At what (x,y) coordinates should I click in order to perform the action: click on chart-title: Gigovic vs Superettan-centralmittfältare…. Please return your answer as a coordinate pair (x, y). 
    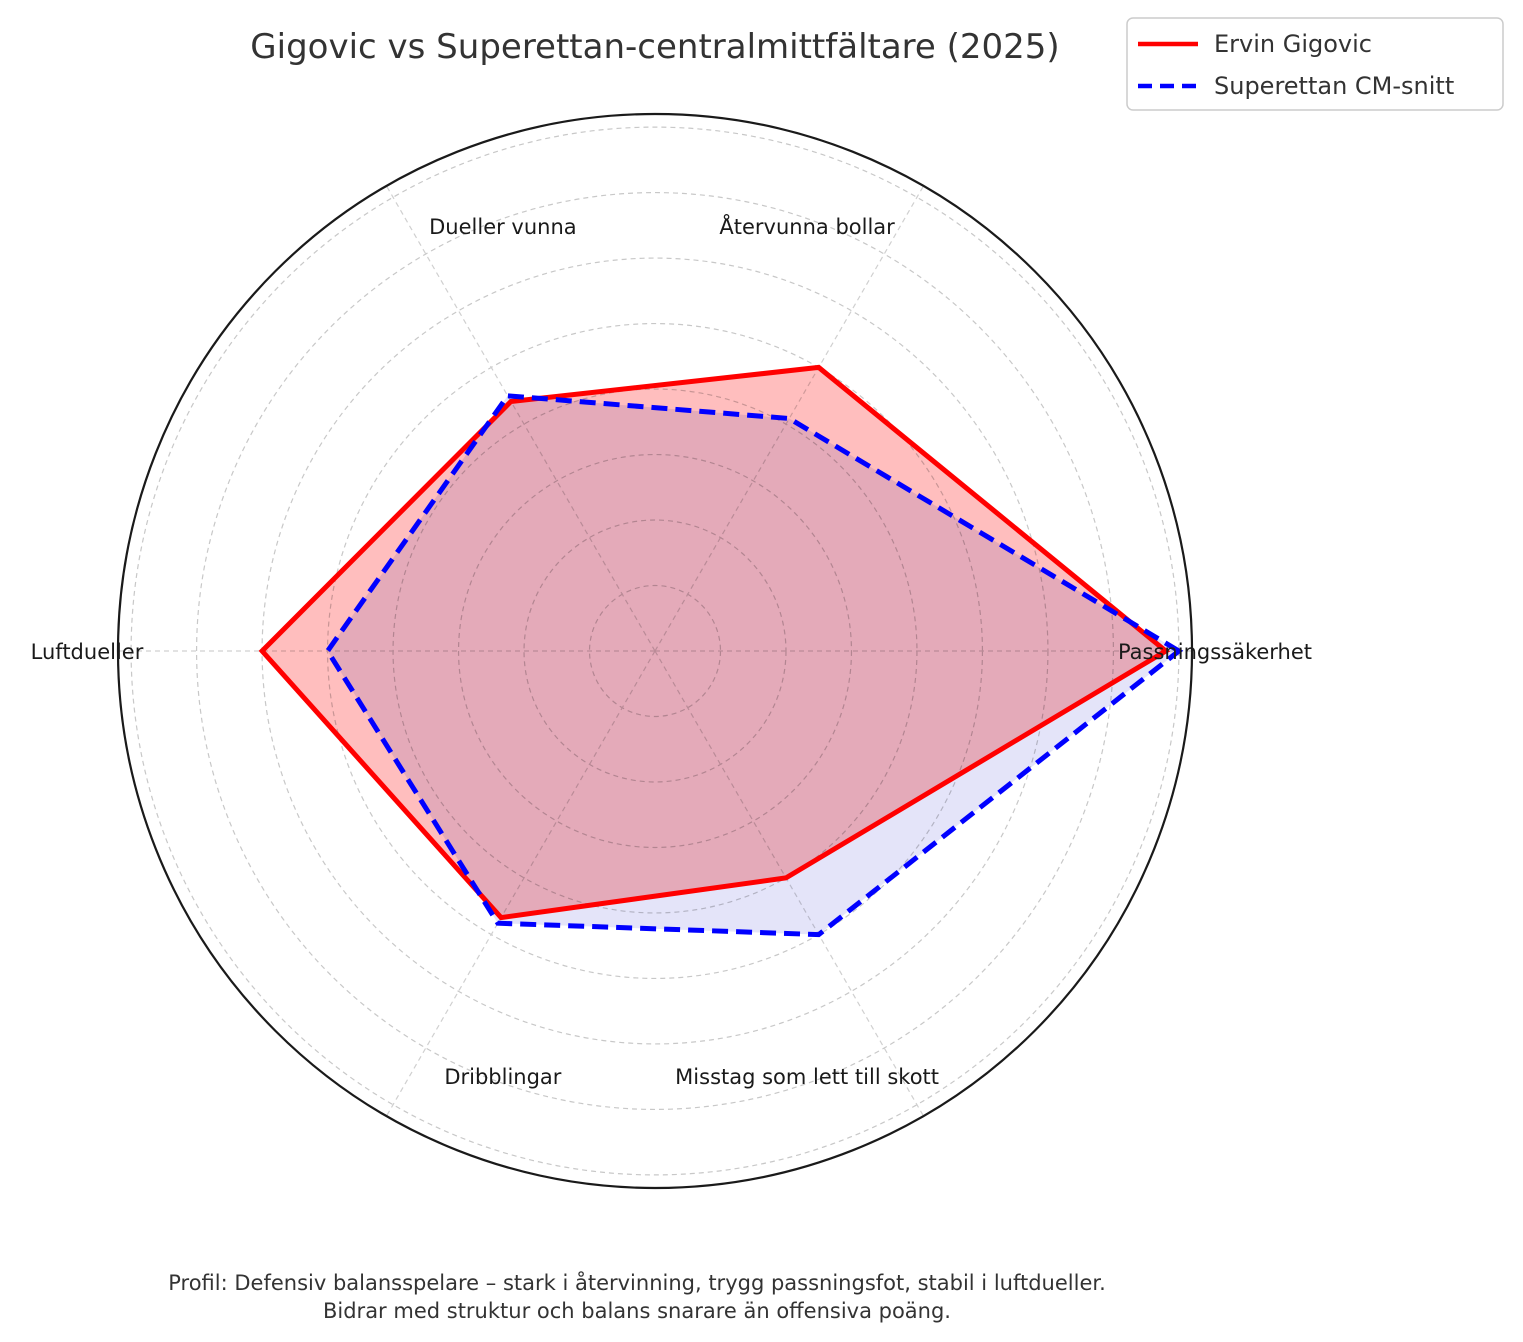
    Looking at the image, I should click on (654, 47).